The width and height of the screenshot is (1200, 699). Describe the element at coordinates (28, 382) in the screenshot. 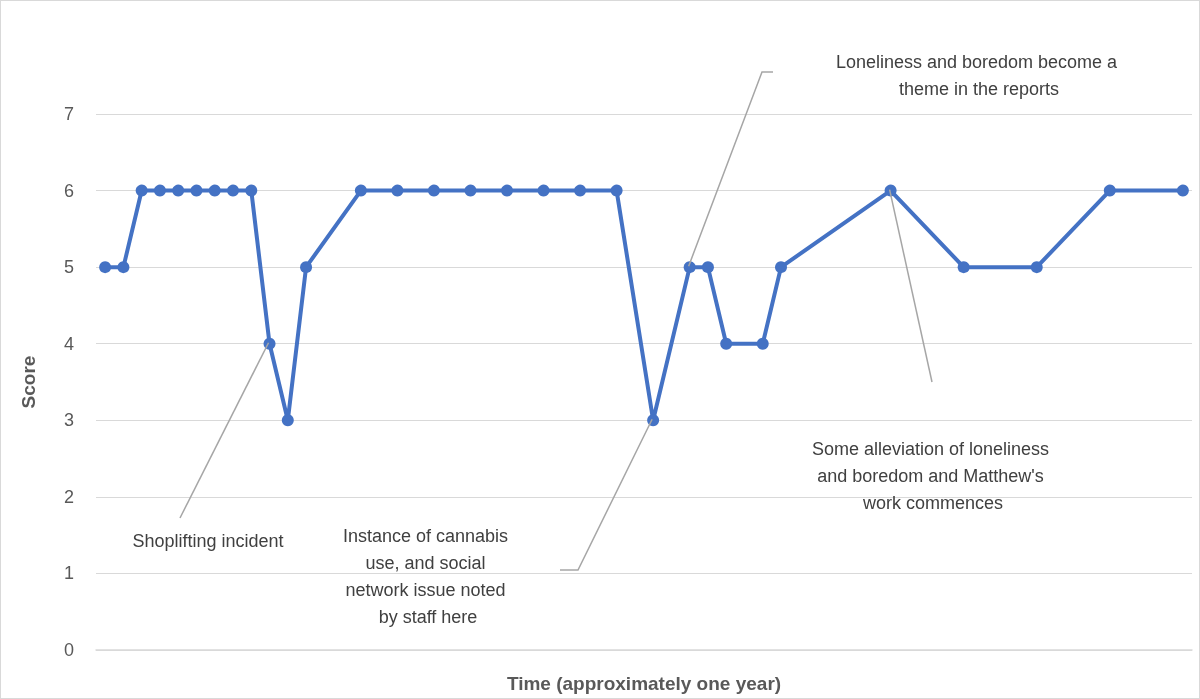

I see `y-axis-title: Score` at that location.